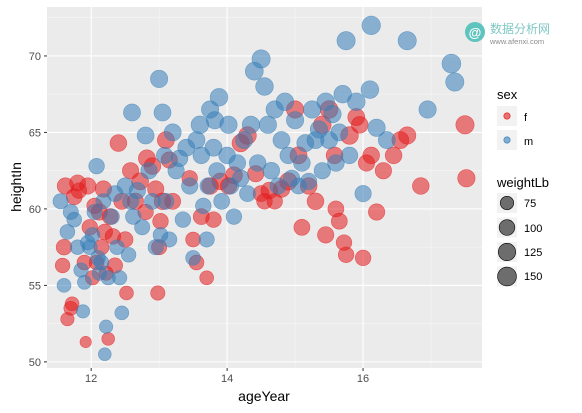 Image resolution: width=582 pixels, height=413 pixels. I want to click on y-axis-title: heightIn, so click(16, 187).